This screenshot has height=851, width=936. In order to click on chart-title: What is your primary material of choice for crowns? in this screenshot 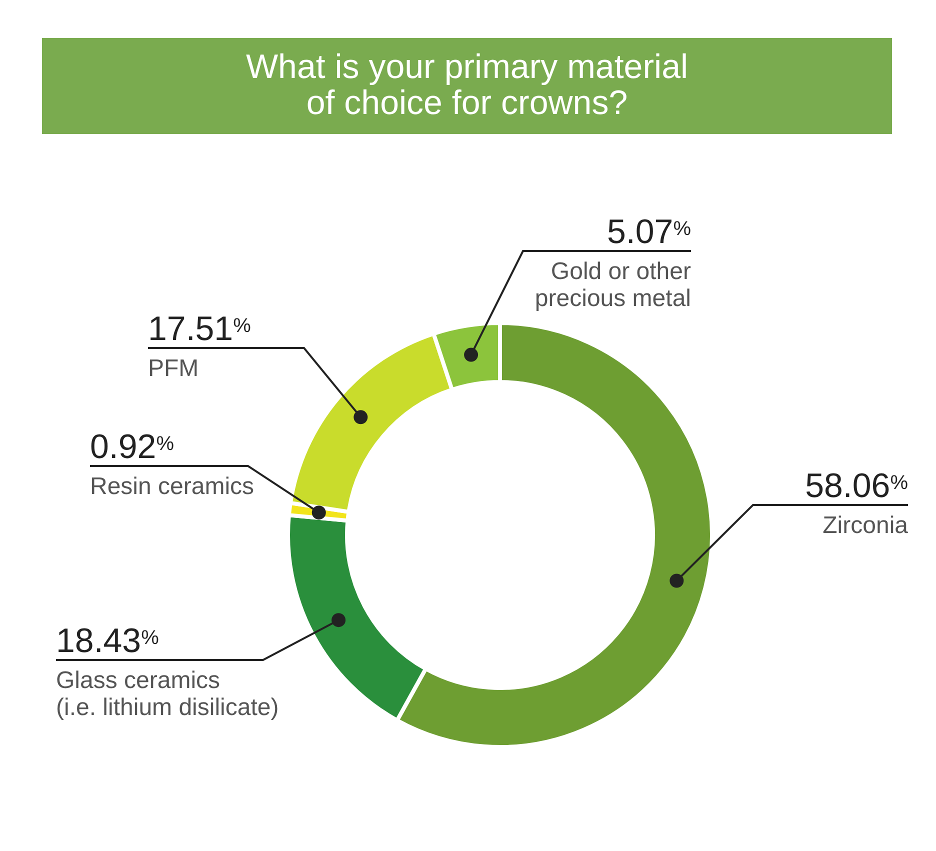, I will do `click(467, 85)`.